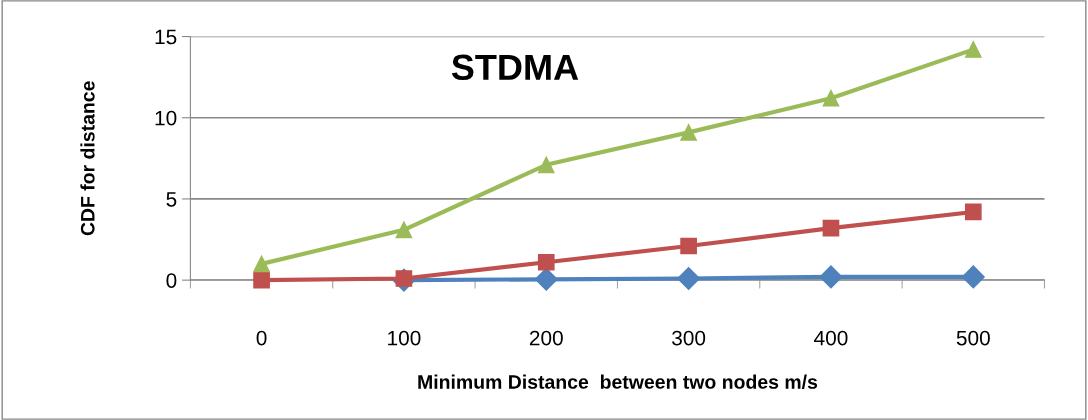  What do you see at coordinates (261, 338) in the screenshot?
I see `x-tick-label: 0` at bounding box center [261, 338].